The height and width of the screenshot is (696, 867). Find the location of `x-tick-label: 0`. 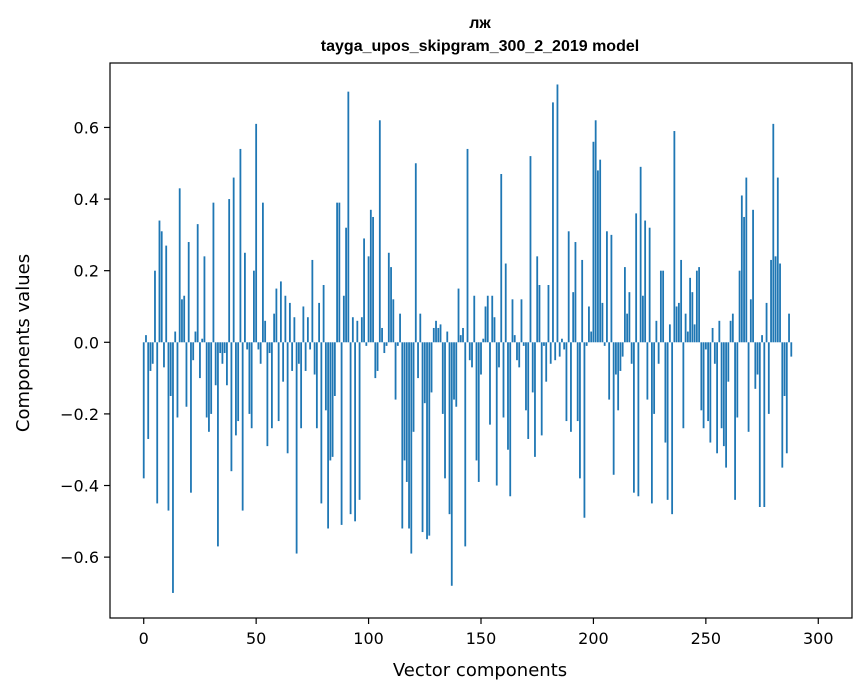

x-tick-label: 0 is located at coordinates (144, 638).